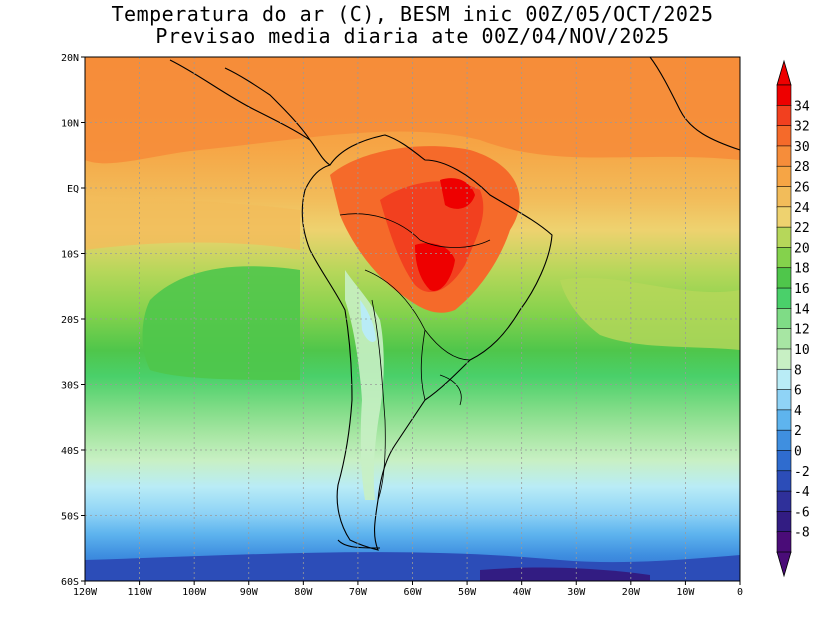 Image resolution: width=825 pixels, height=637 pixels. What do you see at coordinates (70, 58) in the screenshot?
I see `y-tick-label: 20N` at bounding box center [70, 58].